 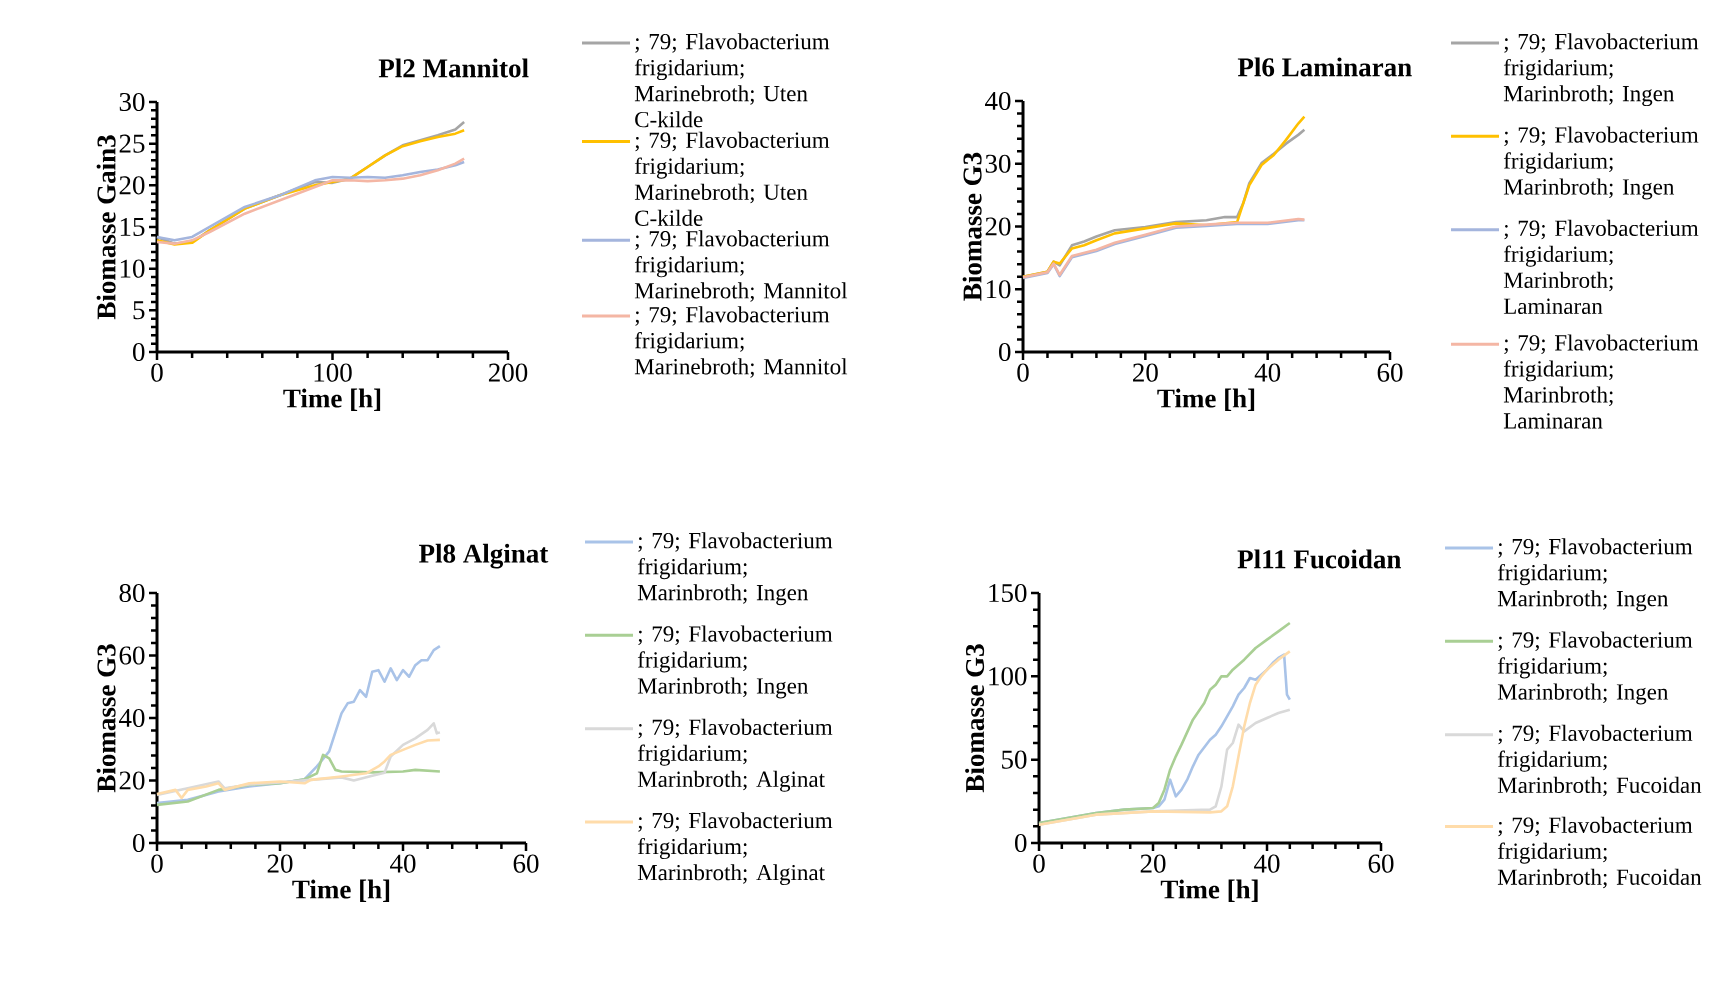 I want to click on y-tick-label: 5, so click(x=139, y=310).